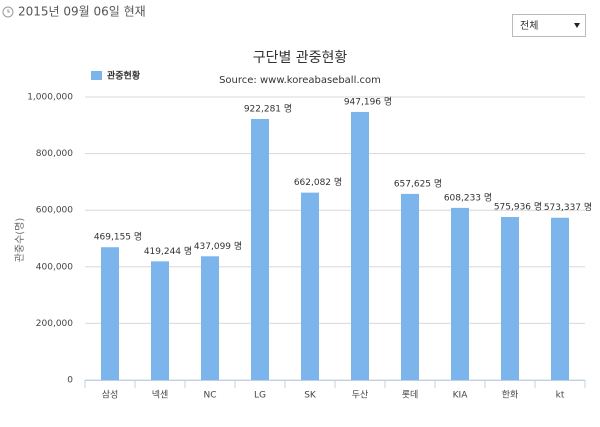 The height and width of the screenshot is (427, 600). Describe the element at coordinates (160, 395) in the screenshot. I see `x-tick-label: 넥센` at that location.